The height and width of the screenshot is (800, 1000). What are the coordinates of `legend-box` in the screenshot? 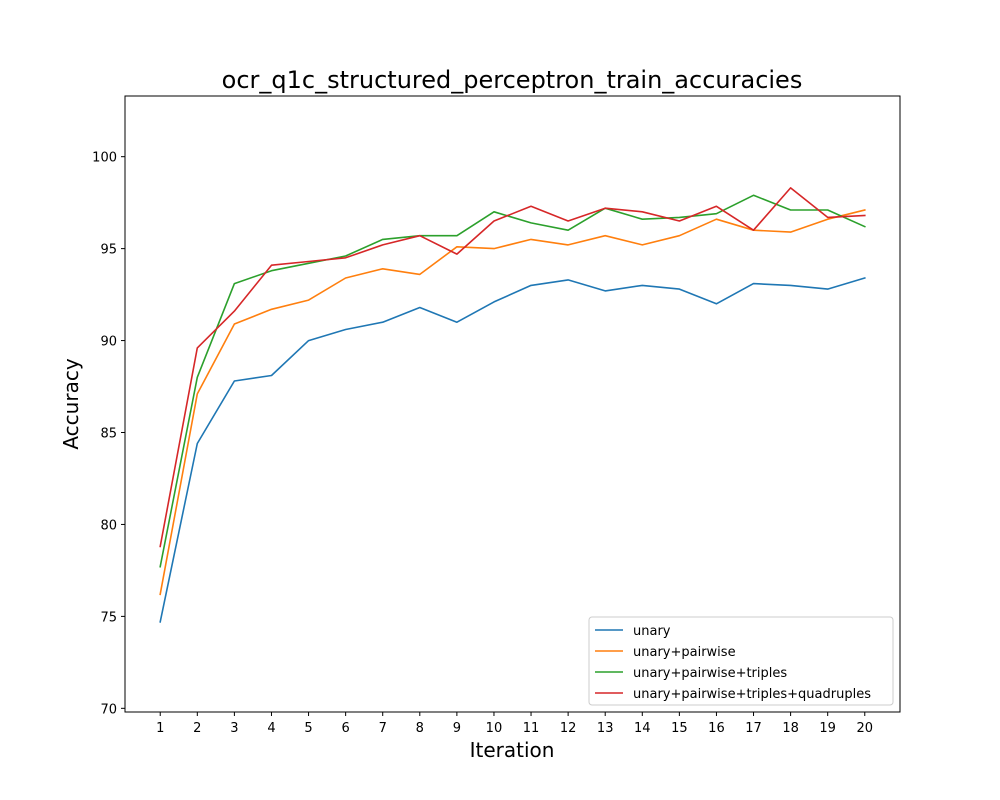 It's located at (741, 661).